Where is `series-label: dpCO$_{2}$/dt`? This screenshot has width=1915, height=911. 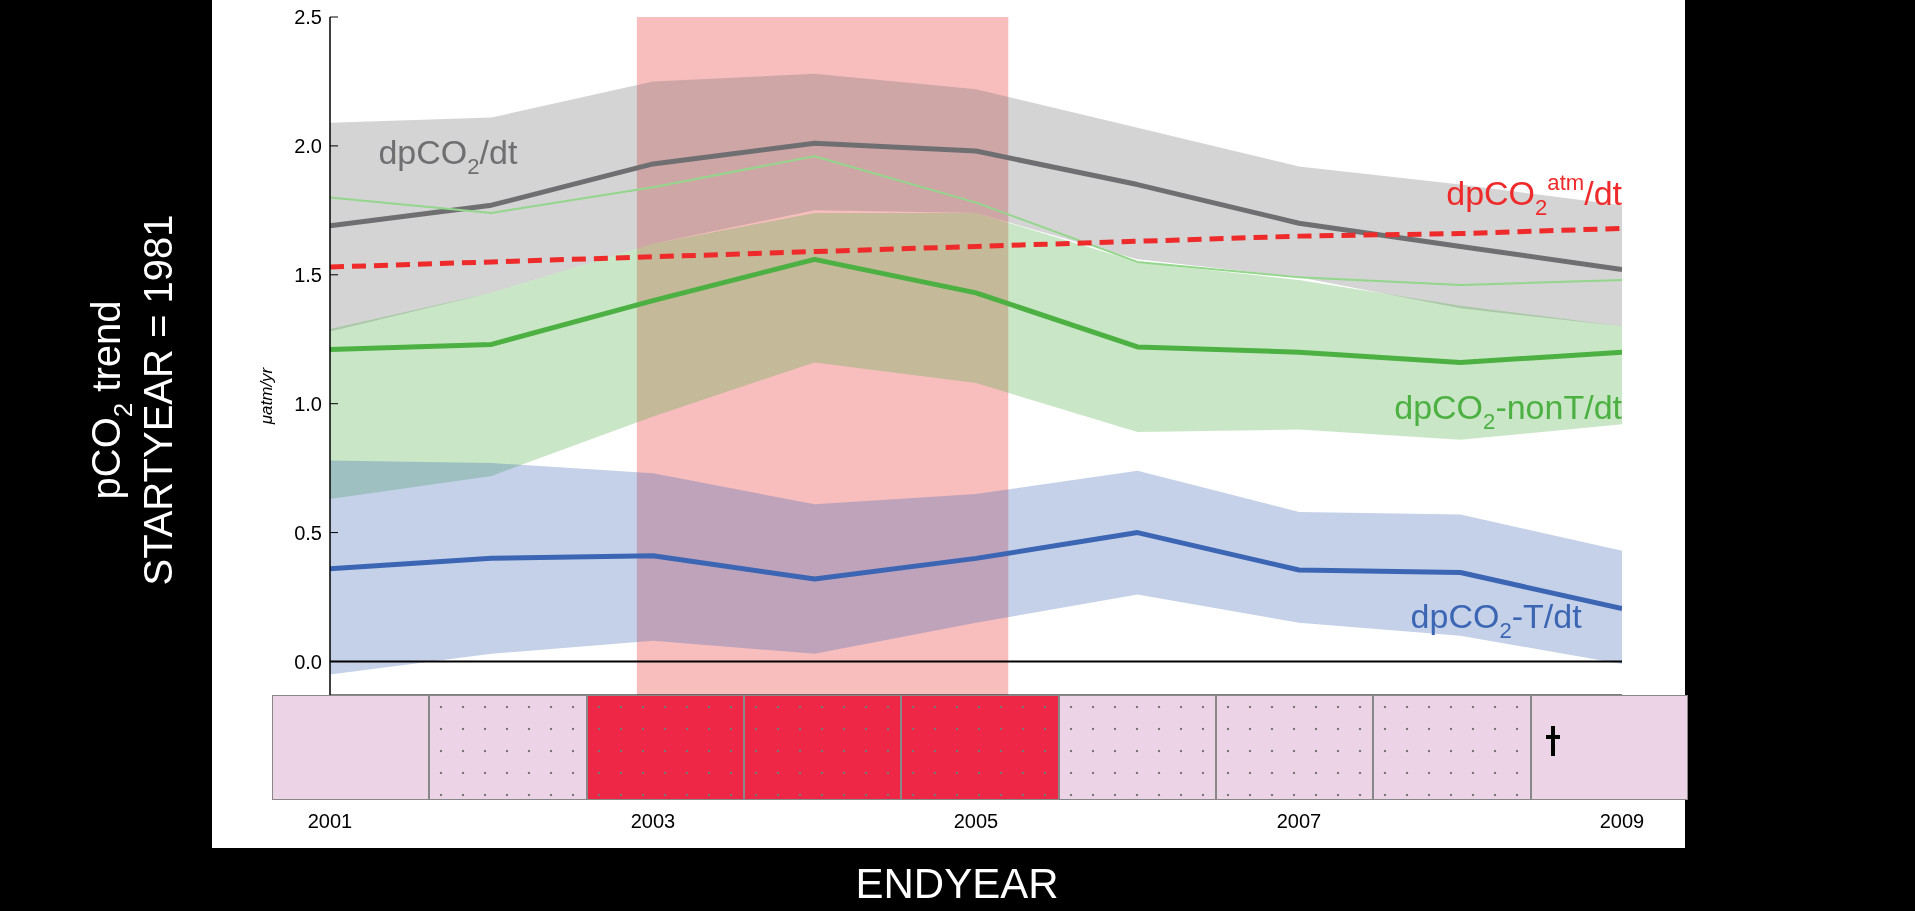
series-label: dpCO$_{2}$/dt is located at coordinates (448, 156).